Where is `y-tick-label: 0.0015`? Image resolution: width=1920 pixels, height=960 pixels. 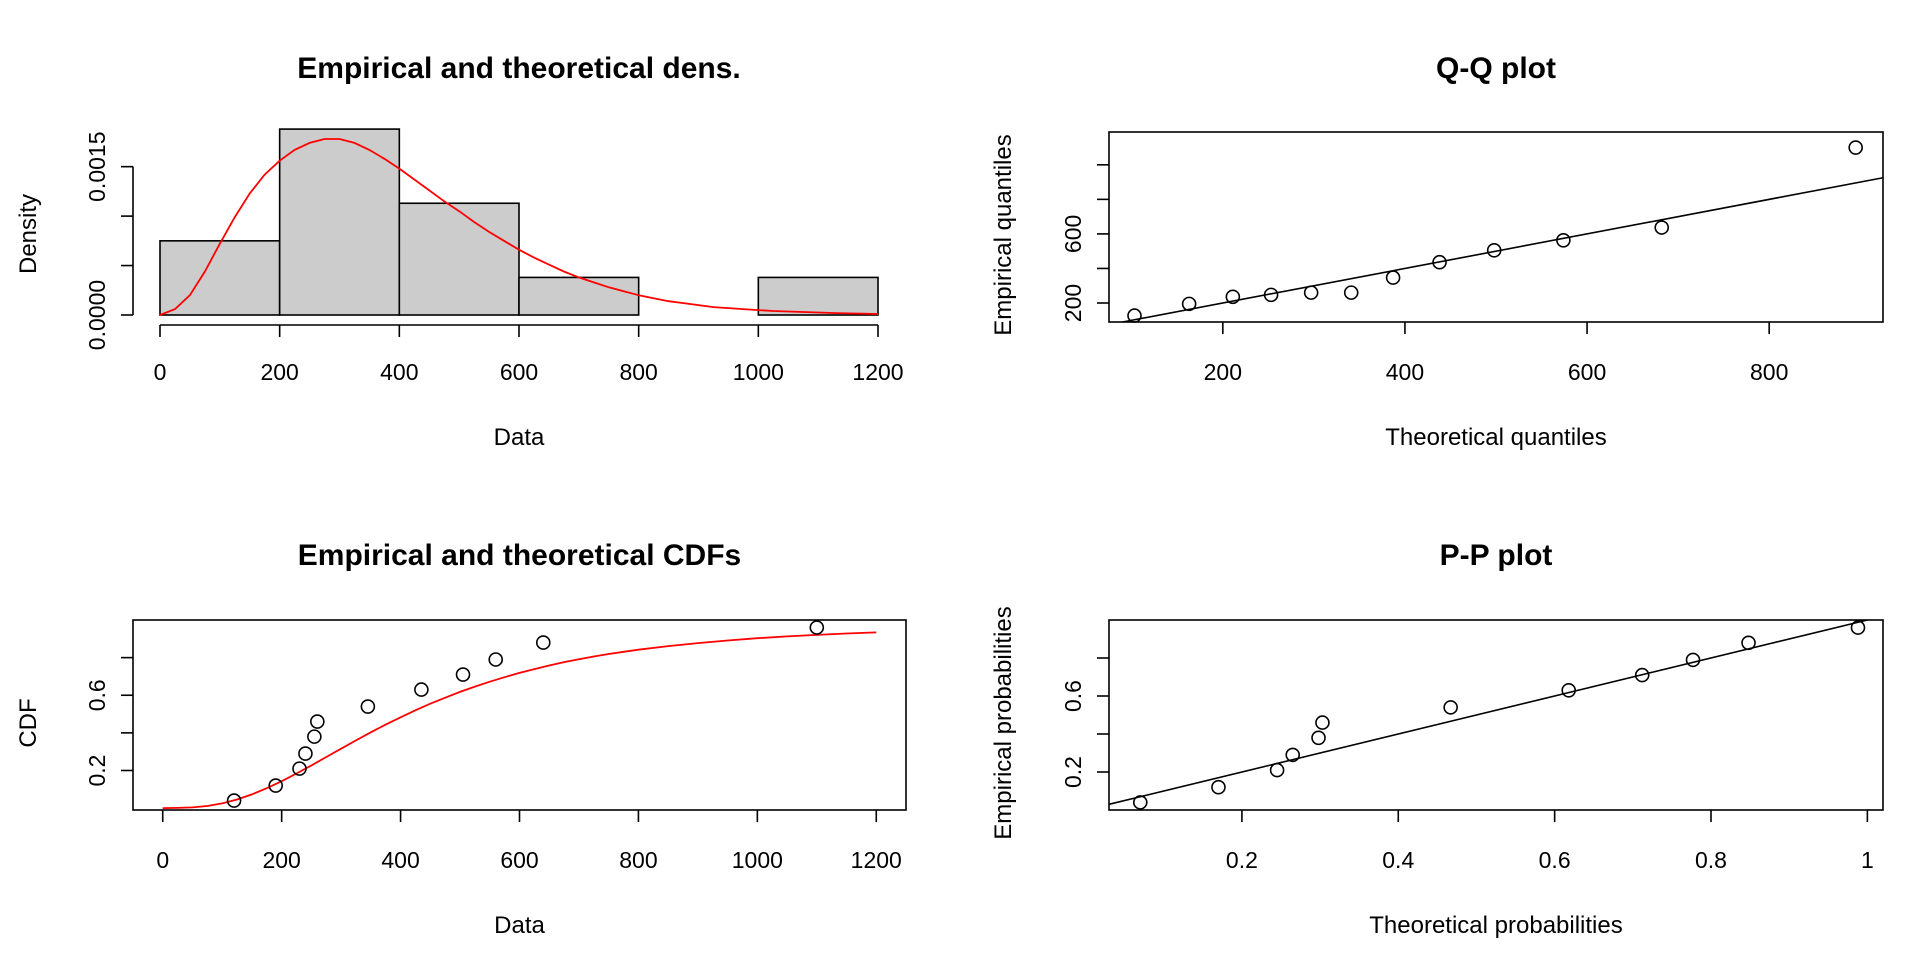
y-tick-label: 0.0015 is located at coordinates (97, 166).